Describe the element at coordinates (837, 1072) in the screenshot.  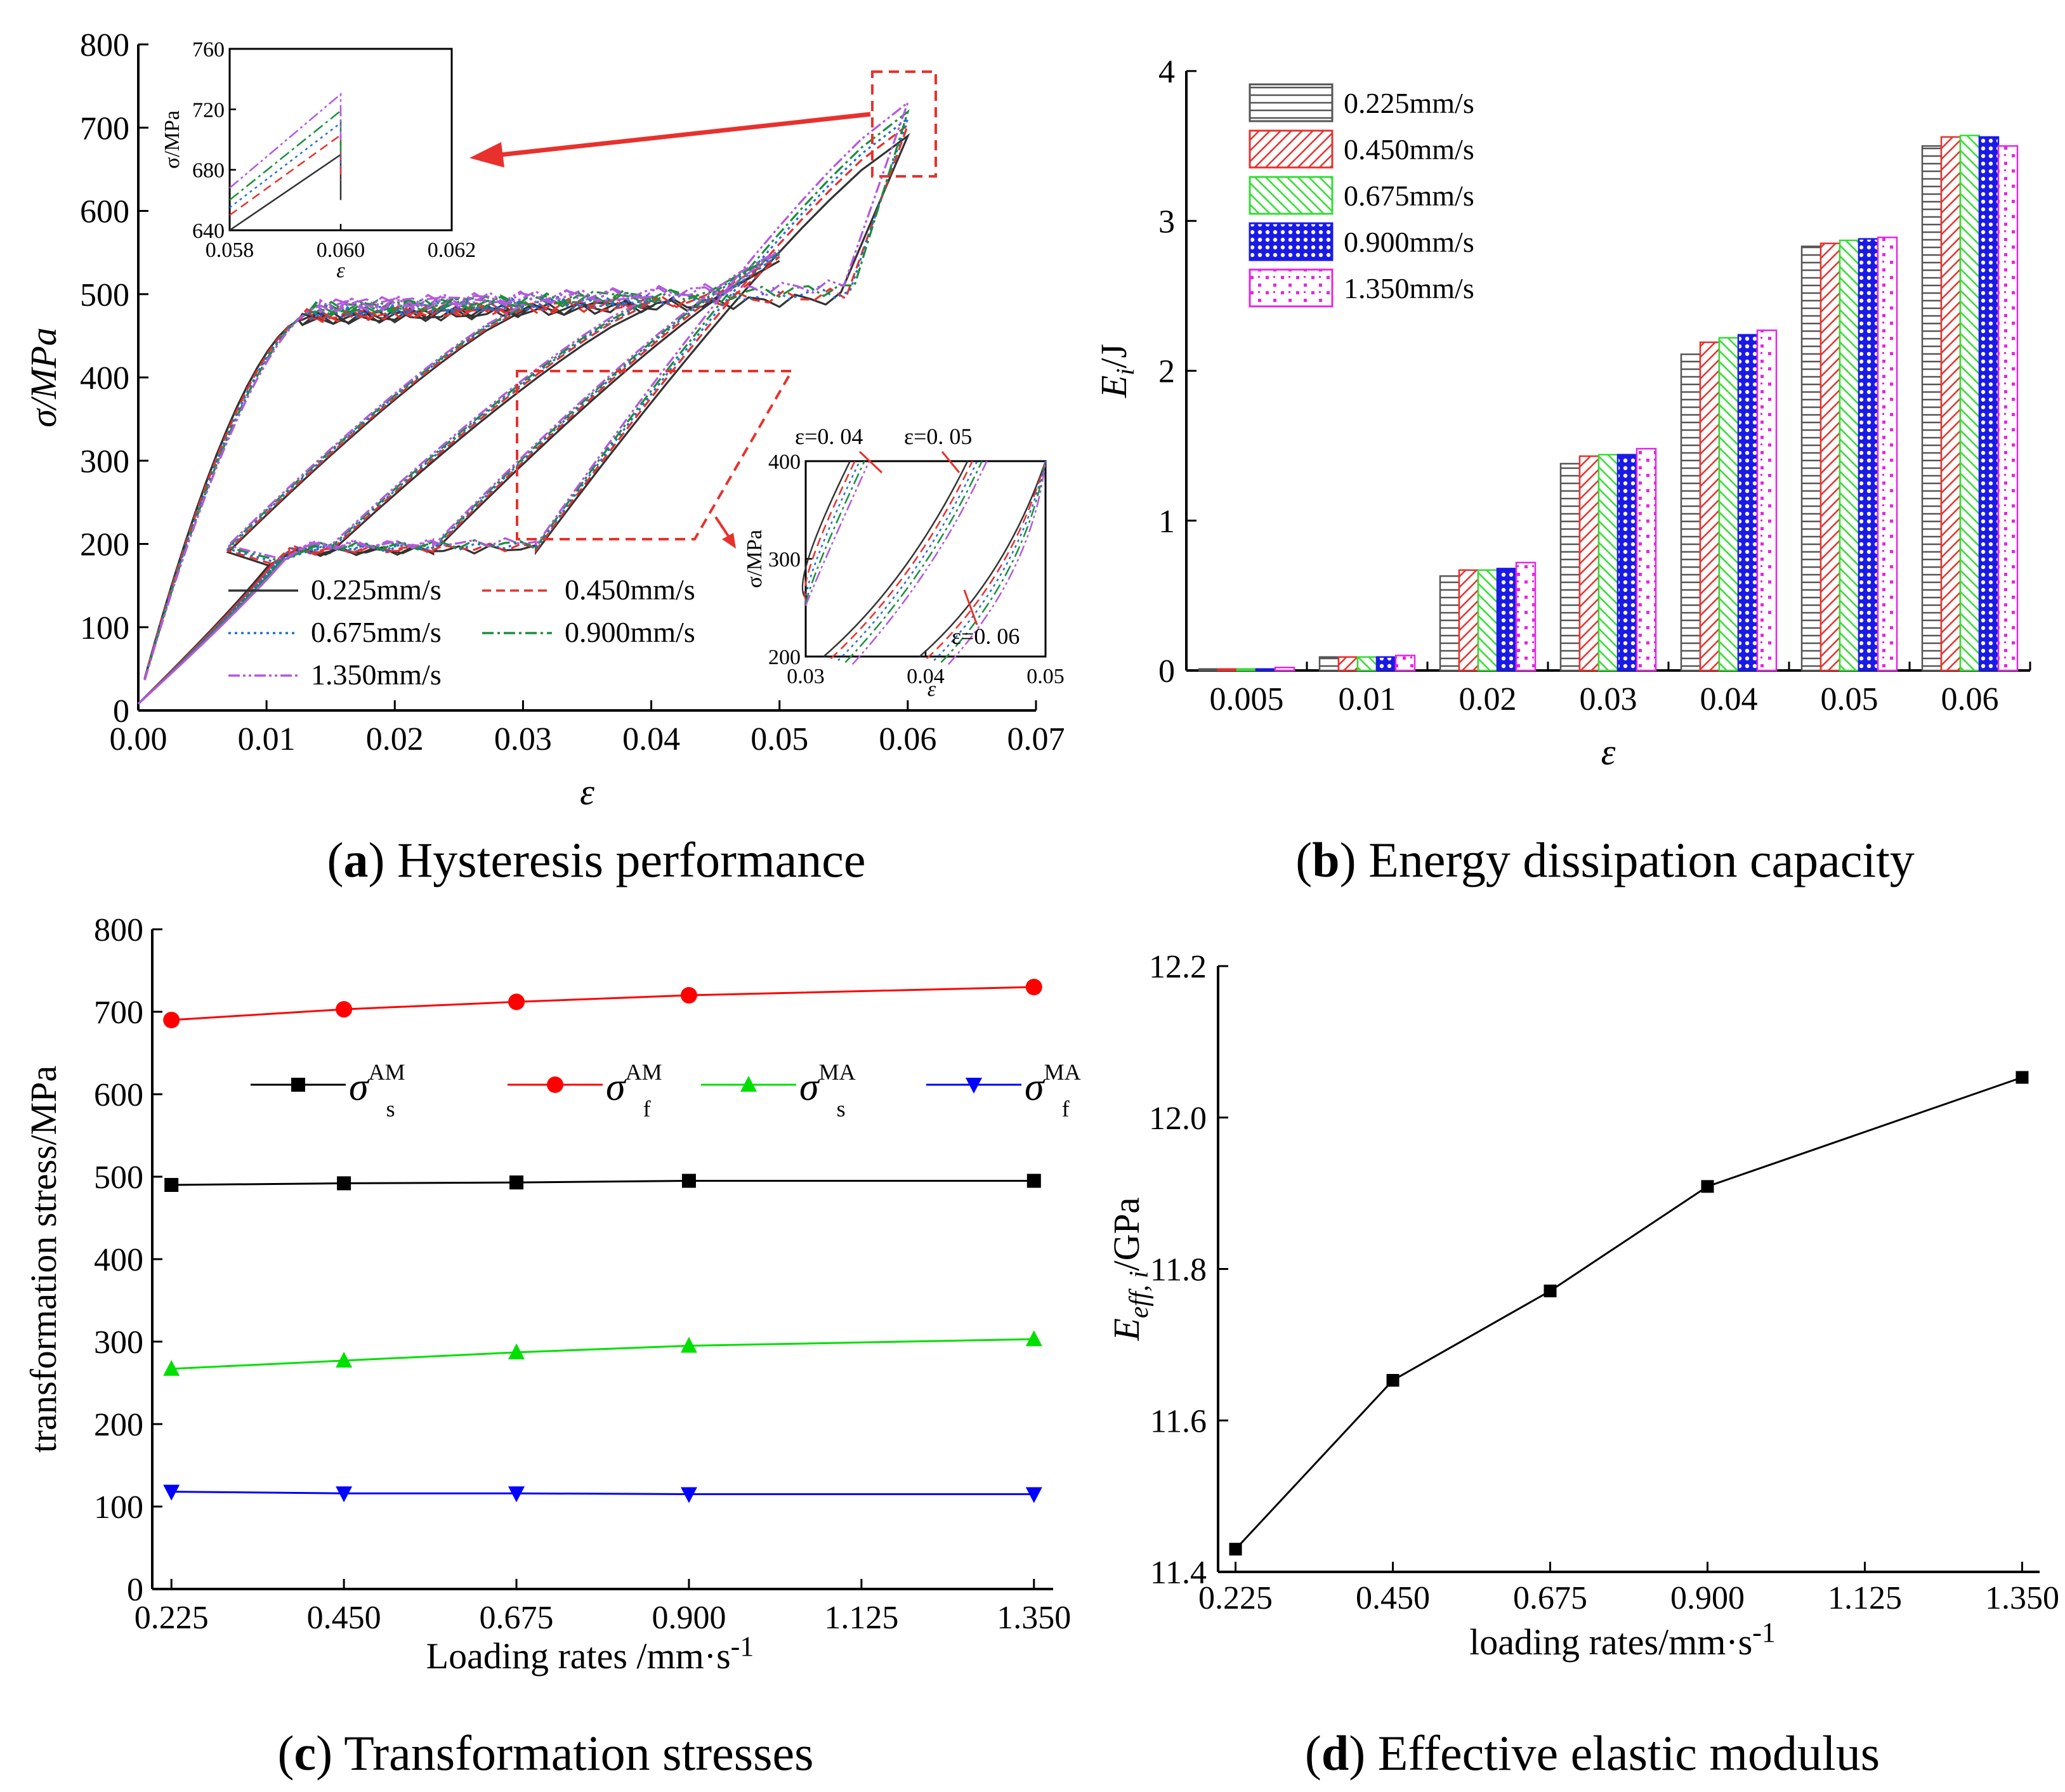
I see `c-legend-sup-2: MA` at that location.